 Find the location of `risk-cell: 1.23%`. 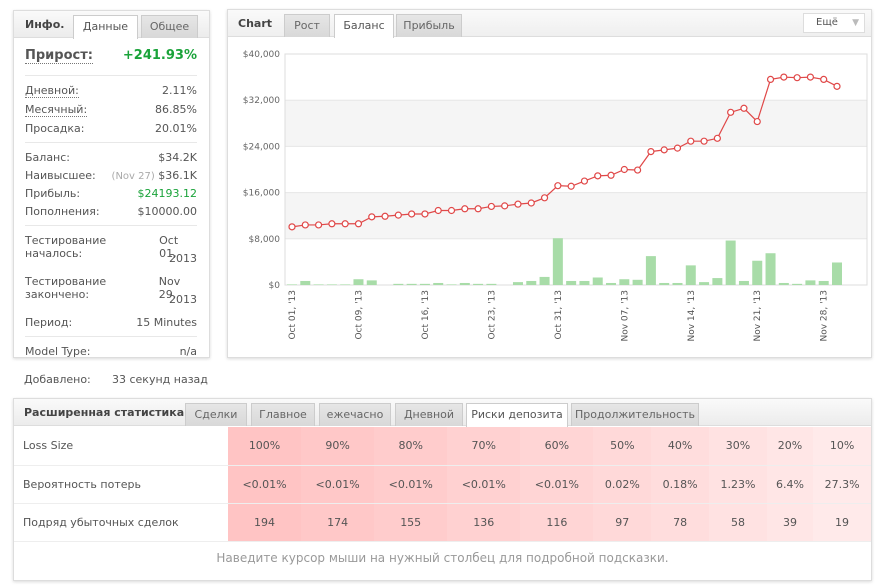

risk-cell: 1.23% is located at coordinates (738, 484).